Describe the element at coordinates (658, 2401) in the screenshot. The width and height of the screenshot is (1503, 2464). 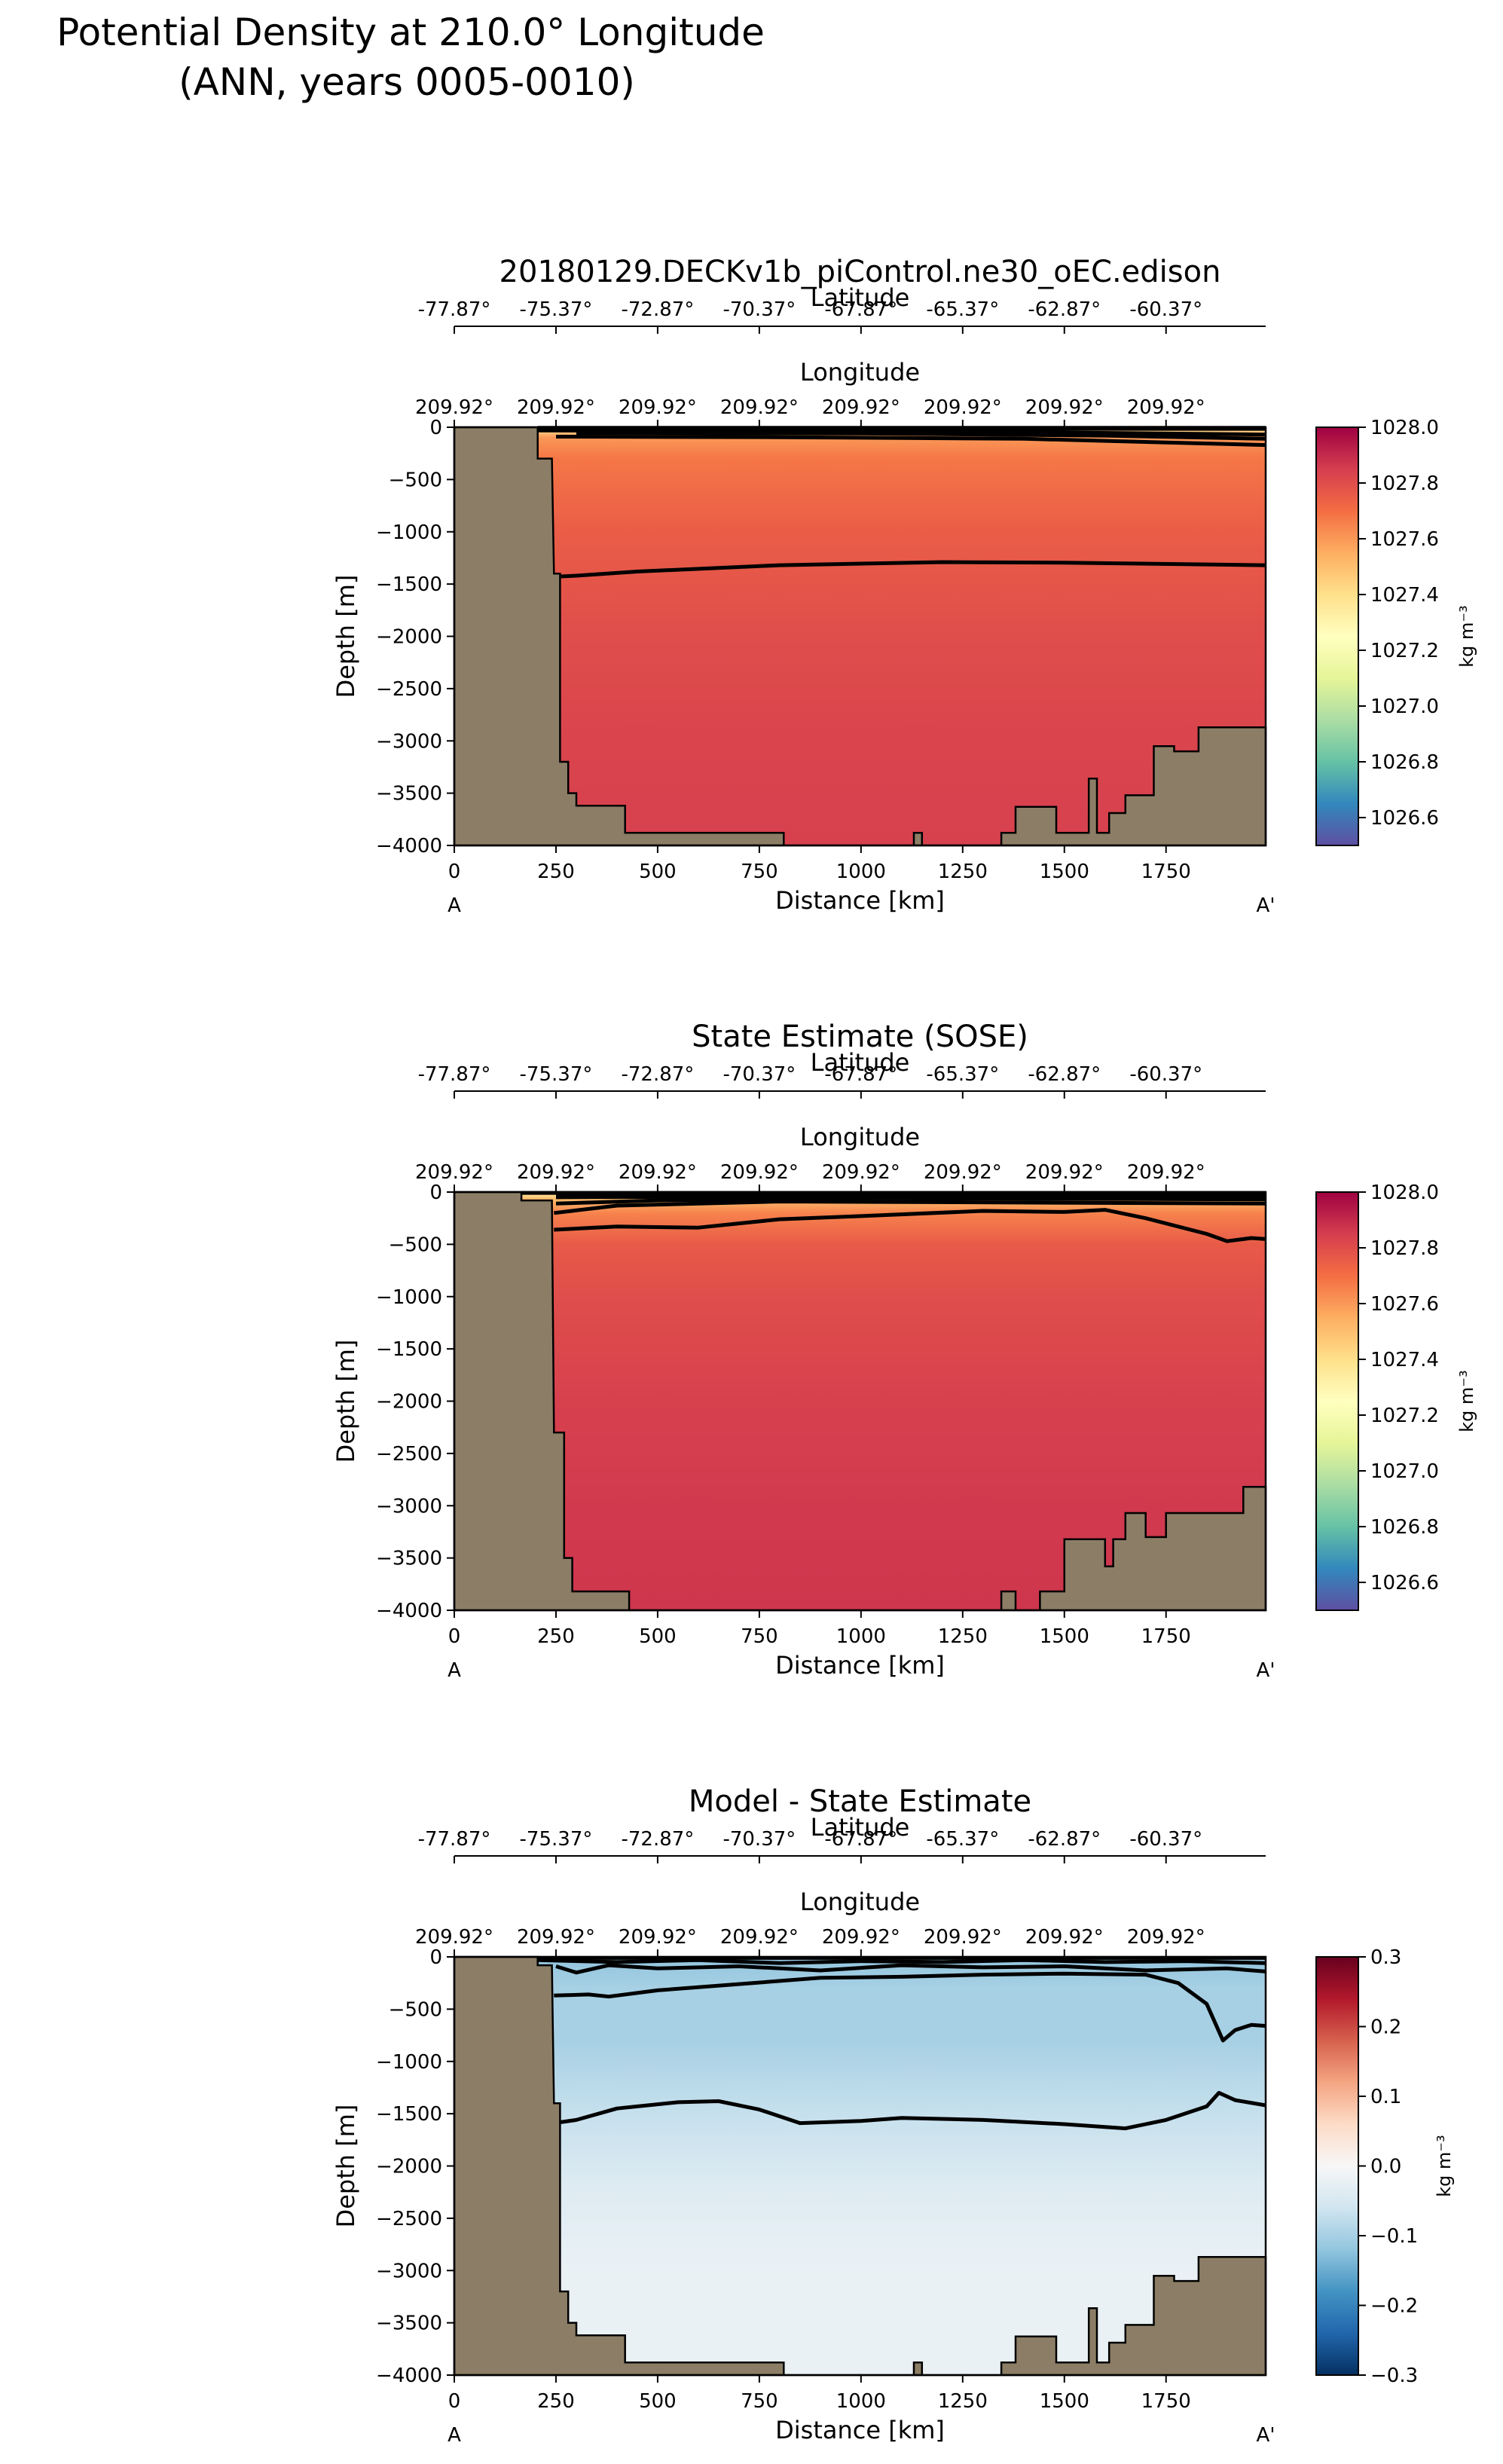
I see `x-tick-label: 500` at that location.